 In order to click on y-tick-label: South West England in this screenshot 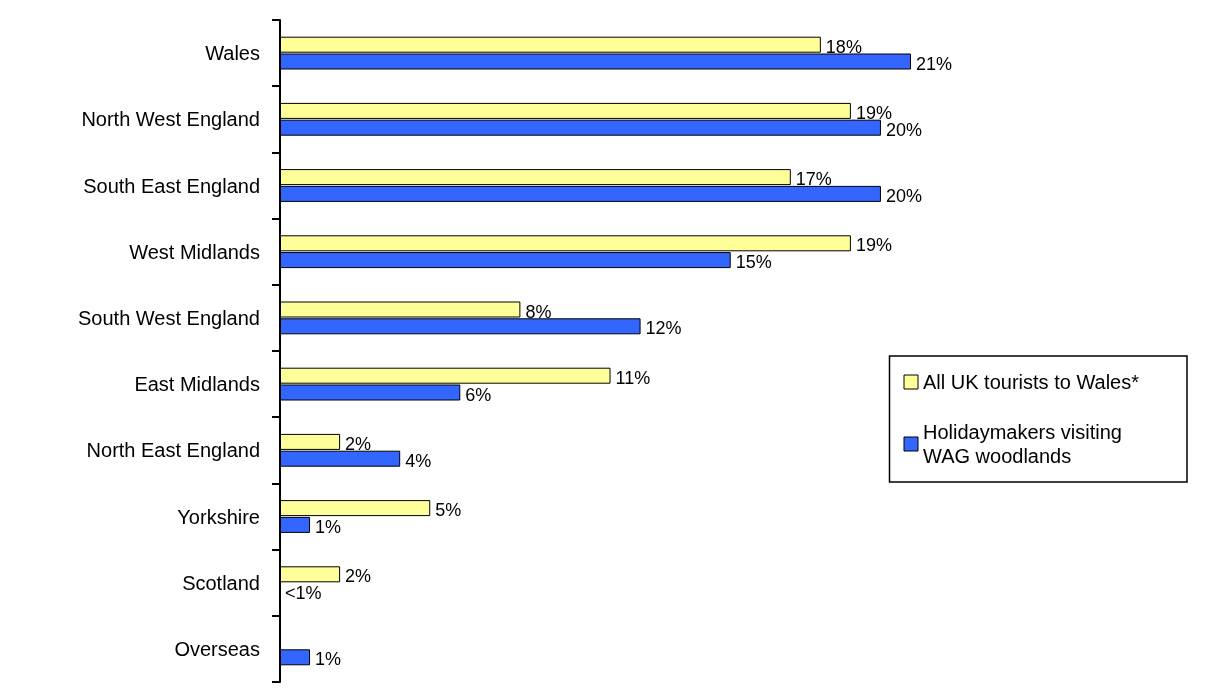, I will do `click(169, 317)`.